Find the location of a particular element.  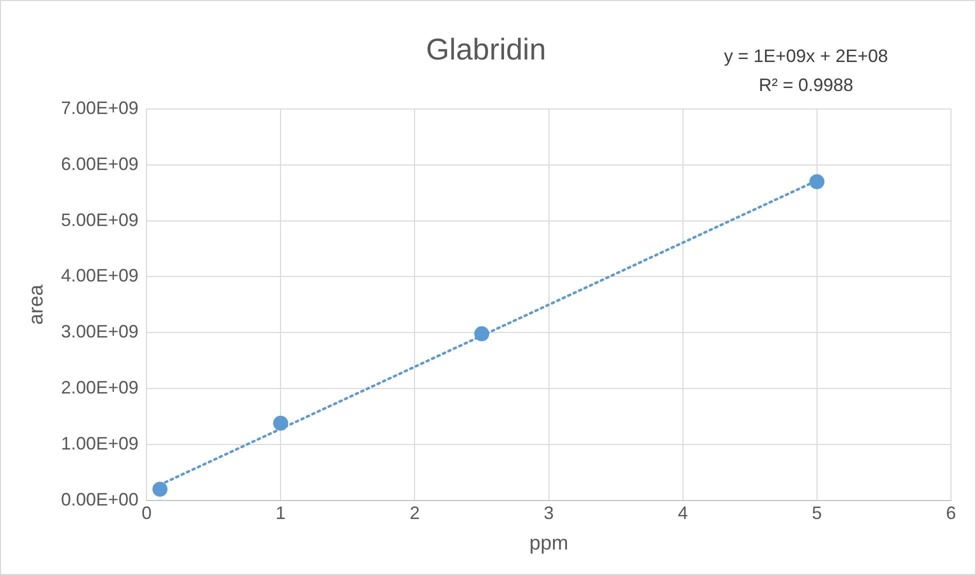

y-tick-label: 0.00E+00 is located at coordinates (99, 499).